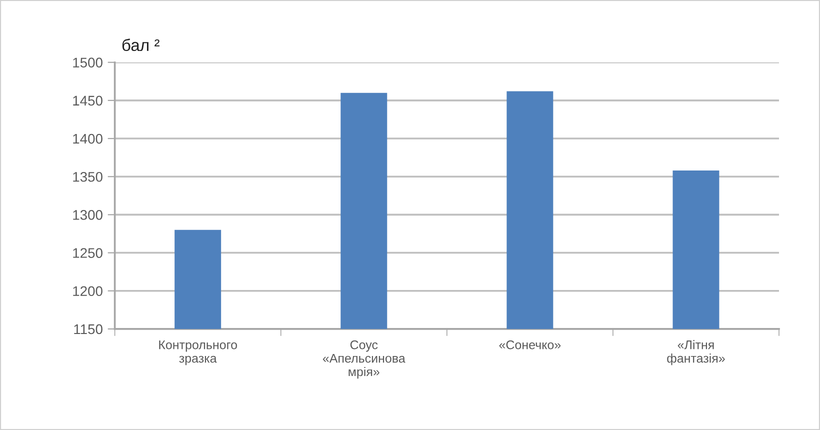  What do you see at coordinates (88, 329) in the screenshot?
I see `y-tick-label: 1150` at bounding box center [88, 329].